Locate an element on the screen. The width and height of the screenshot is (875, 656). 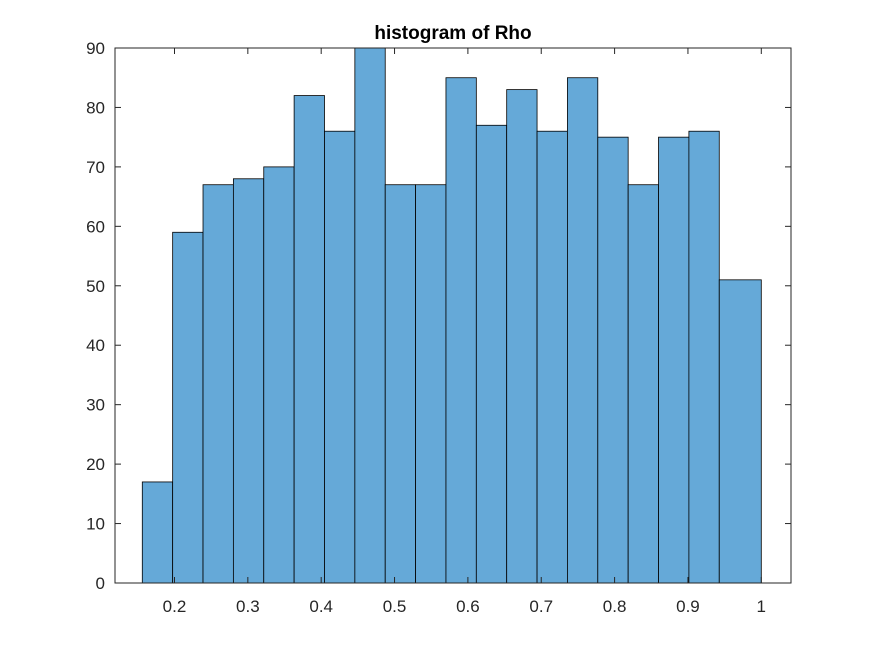
y-tick-label: 0 is located at coordinates (100, 583).